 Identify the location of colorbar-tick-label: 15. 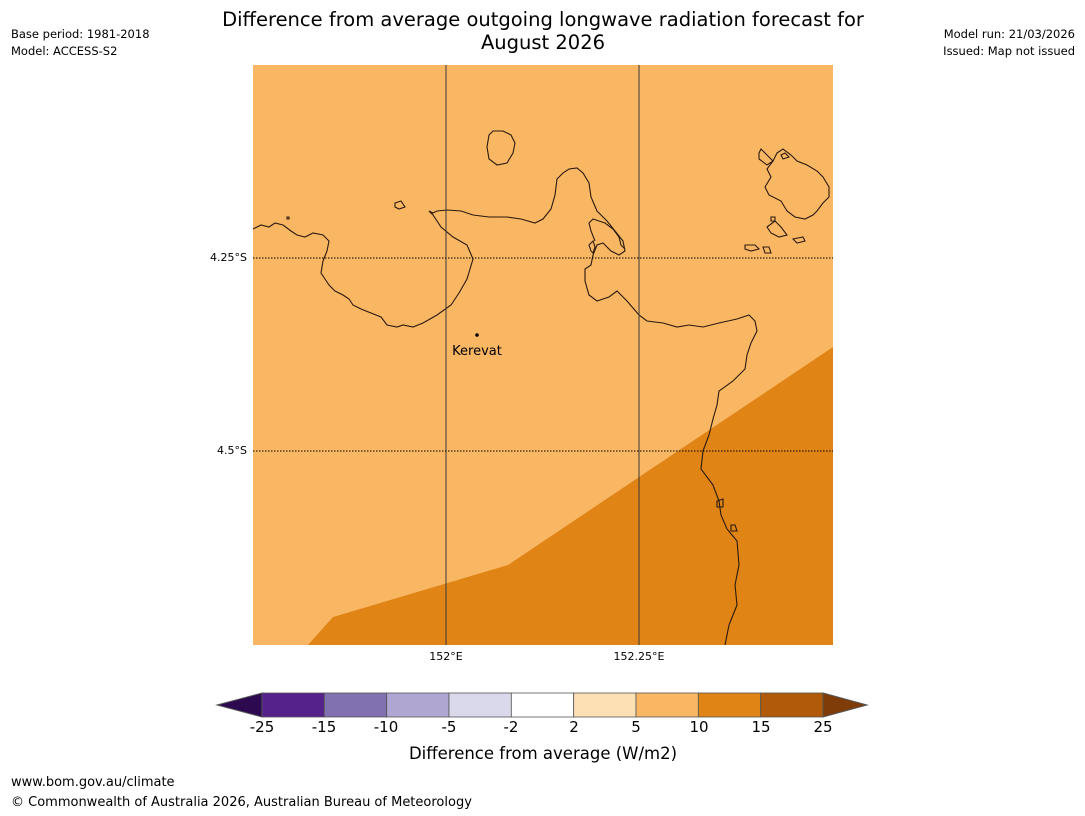
(761, 727).